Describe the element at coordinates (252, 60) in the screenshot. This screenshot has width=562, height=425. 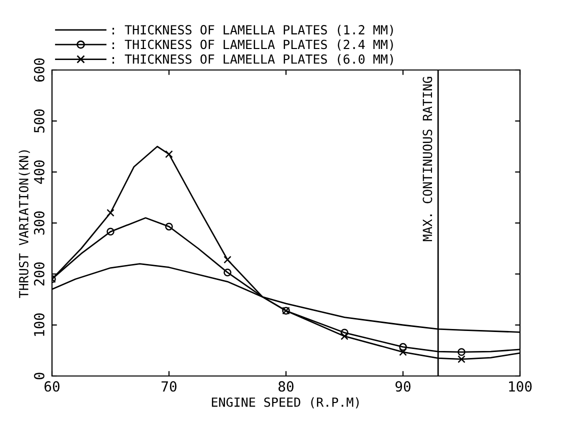
I see `legend-label: : THICKNESS OF LAMELLA PLATES (6.0 MM)` at that location.